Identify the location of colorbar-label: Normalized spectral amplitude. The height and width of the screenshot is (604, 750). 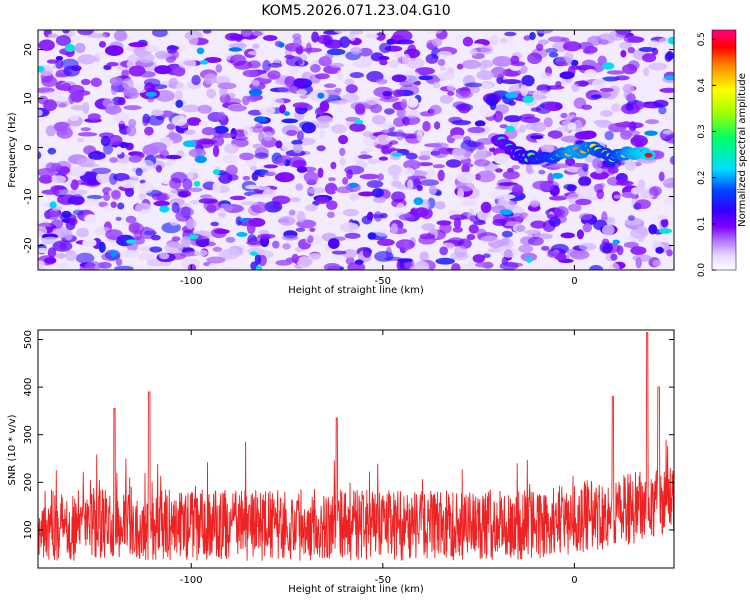
(742, 150).